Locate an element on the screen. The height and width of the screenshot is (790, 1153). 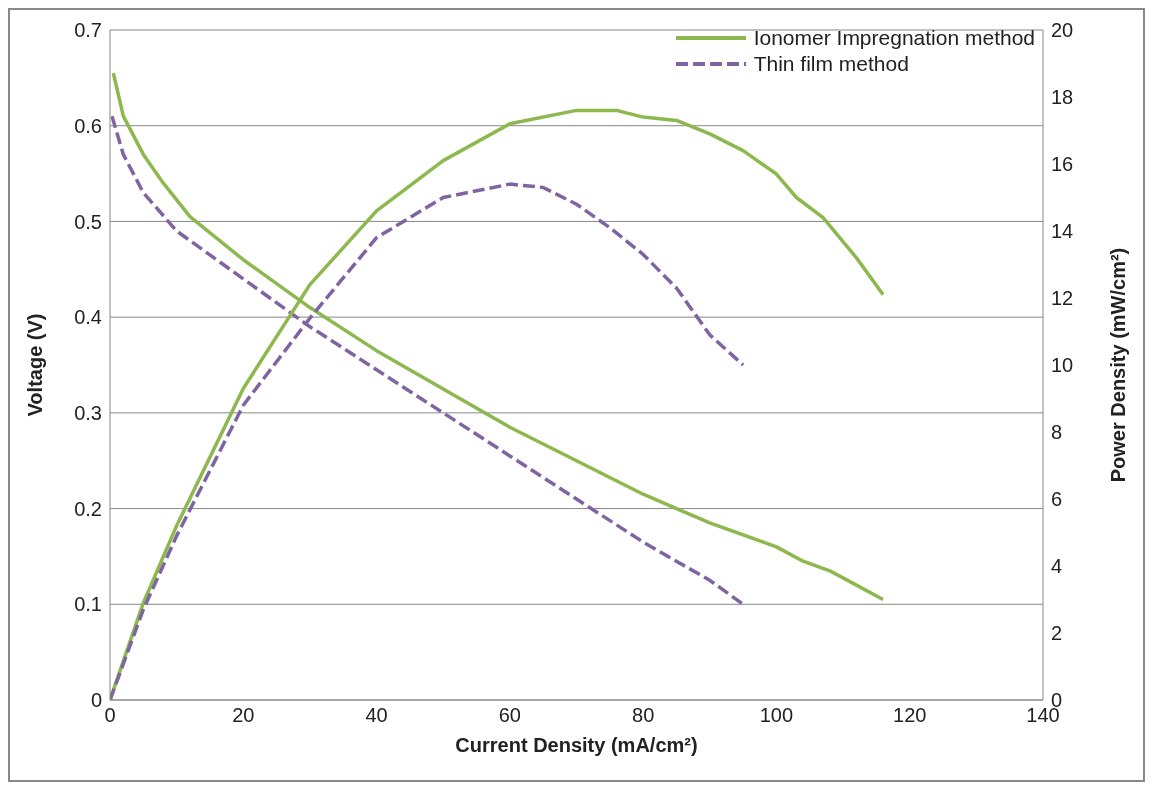
y2-tick-label: 16 is located at coordinates (1062, 164).